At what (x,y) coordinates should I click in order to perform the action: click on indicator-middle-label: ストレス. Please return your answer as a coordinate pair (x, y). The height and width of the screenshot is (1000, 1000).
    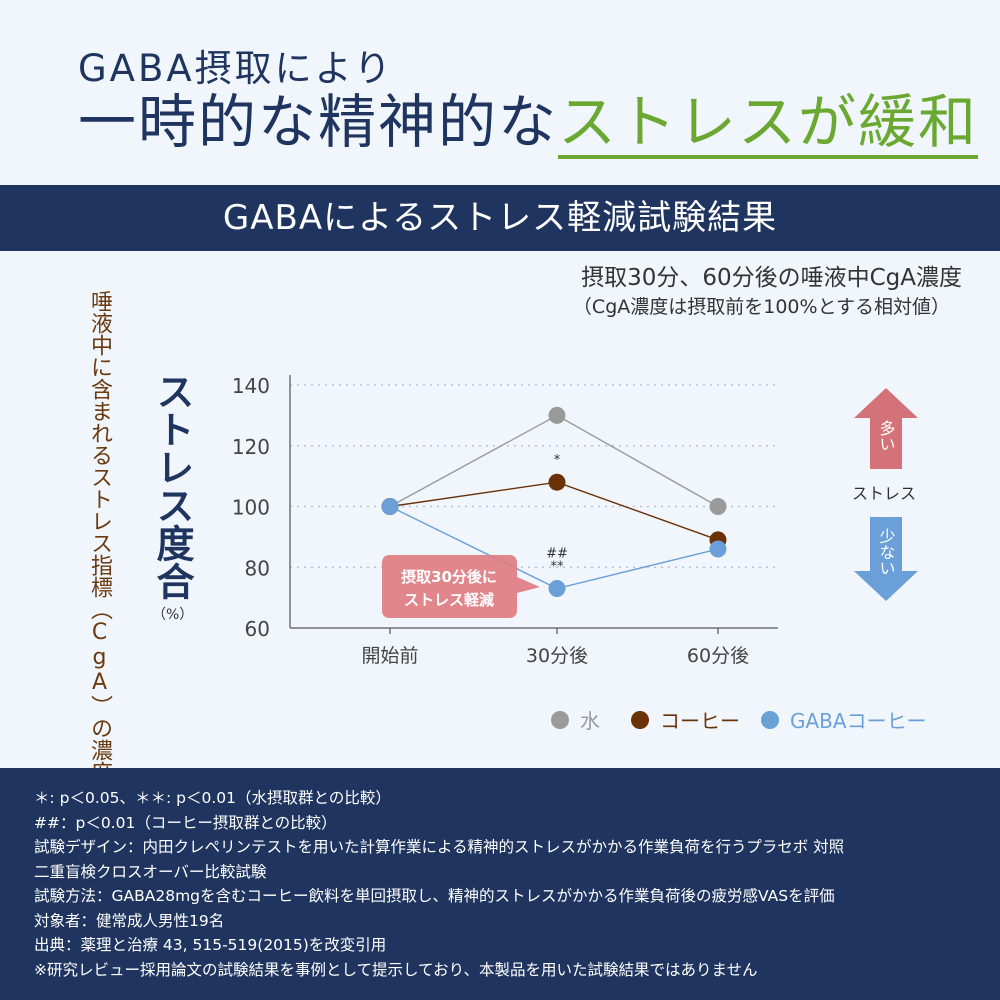
    Looking at the image, I should click on (884, 493).